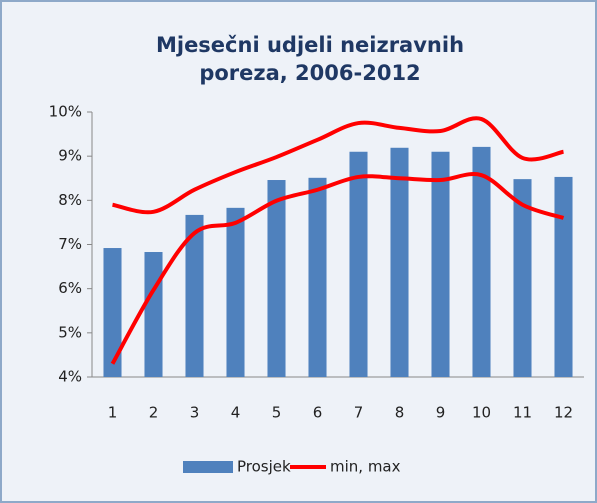 This screenshot has width=597, height=503. Describe the element at coordinates (441, 413) in the screenshot. I see `x-tick-label: 9` at that location.